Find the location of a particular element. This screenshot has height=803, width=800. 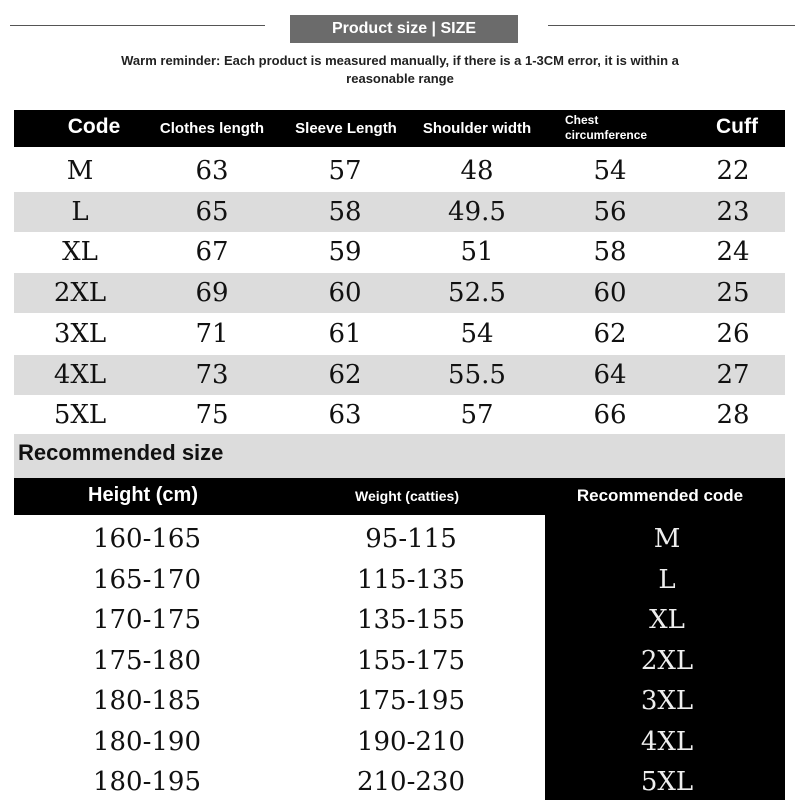

table-cell: 24 is located at coordinates (733, 252).